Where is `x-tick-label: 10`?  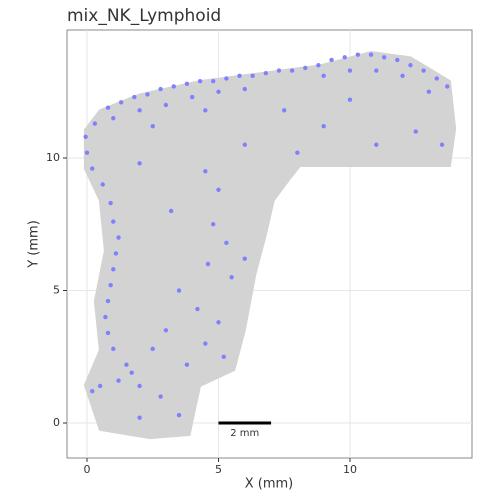
x-tick-label: 10 is located at coordinates (350, 469).